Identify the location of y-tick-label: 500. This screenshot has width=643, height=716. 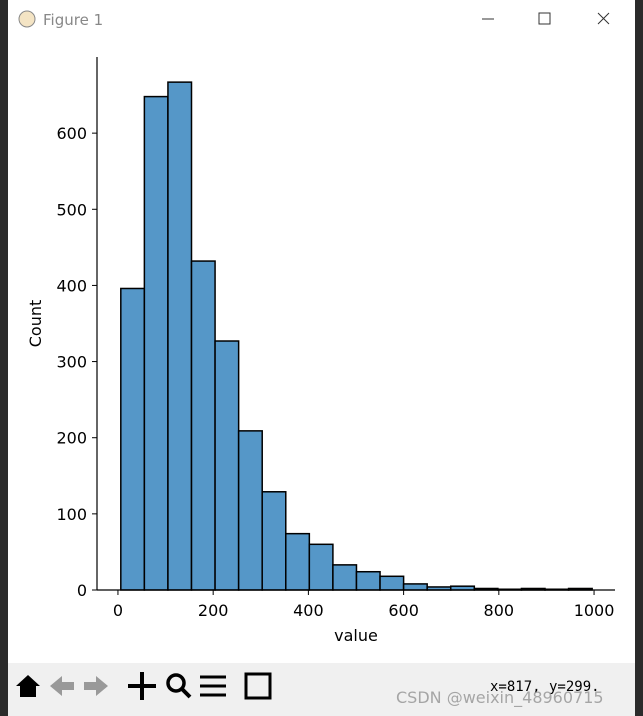
(71, 209).